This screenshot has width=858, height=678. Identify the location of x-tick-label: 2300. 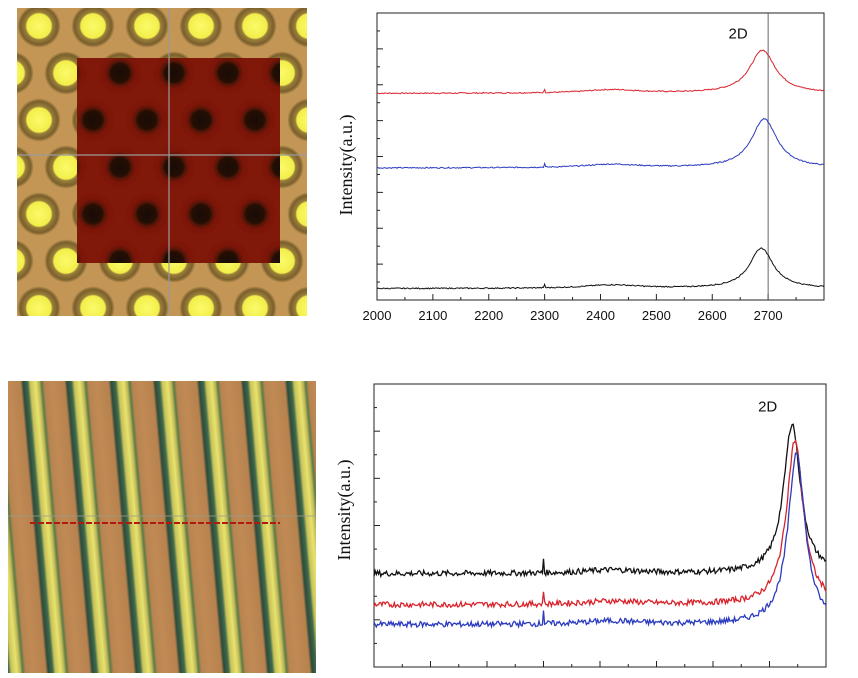
(544, 315).